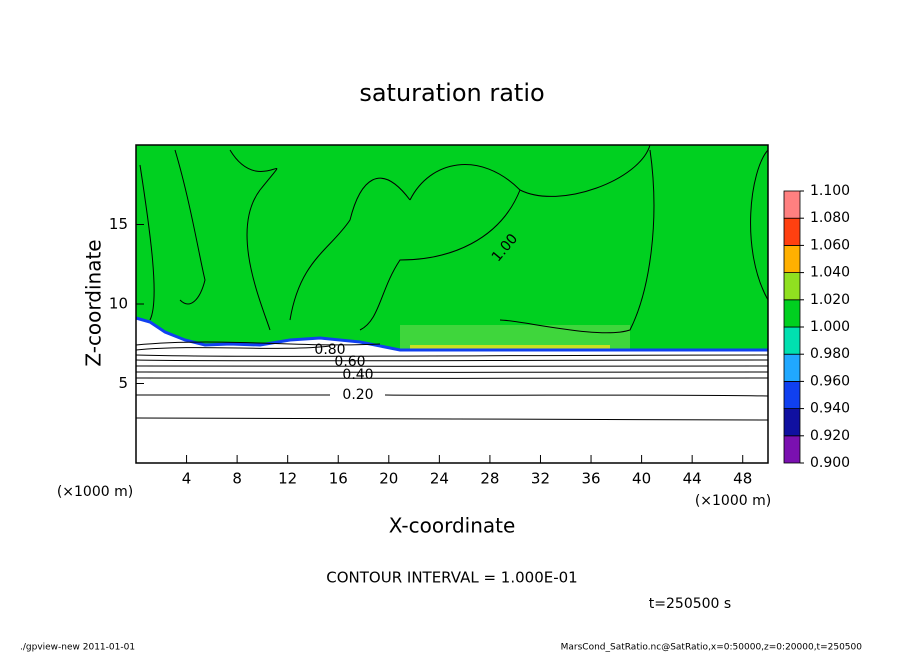 Image resolution: width=904 pixels, height=654 pixels. Describe the element at coordinates (742, 479) in the screenshot. I see `x-tick-label: 48` at that location.